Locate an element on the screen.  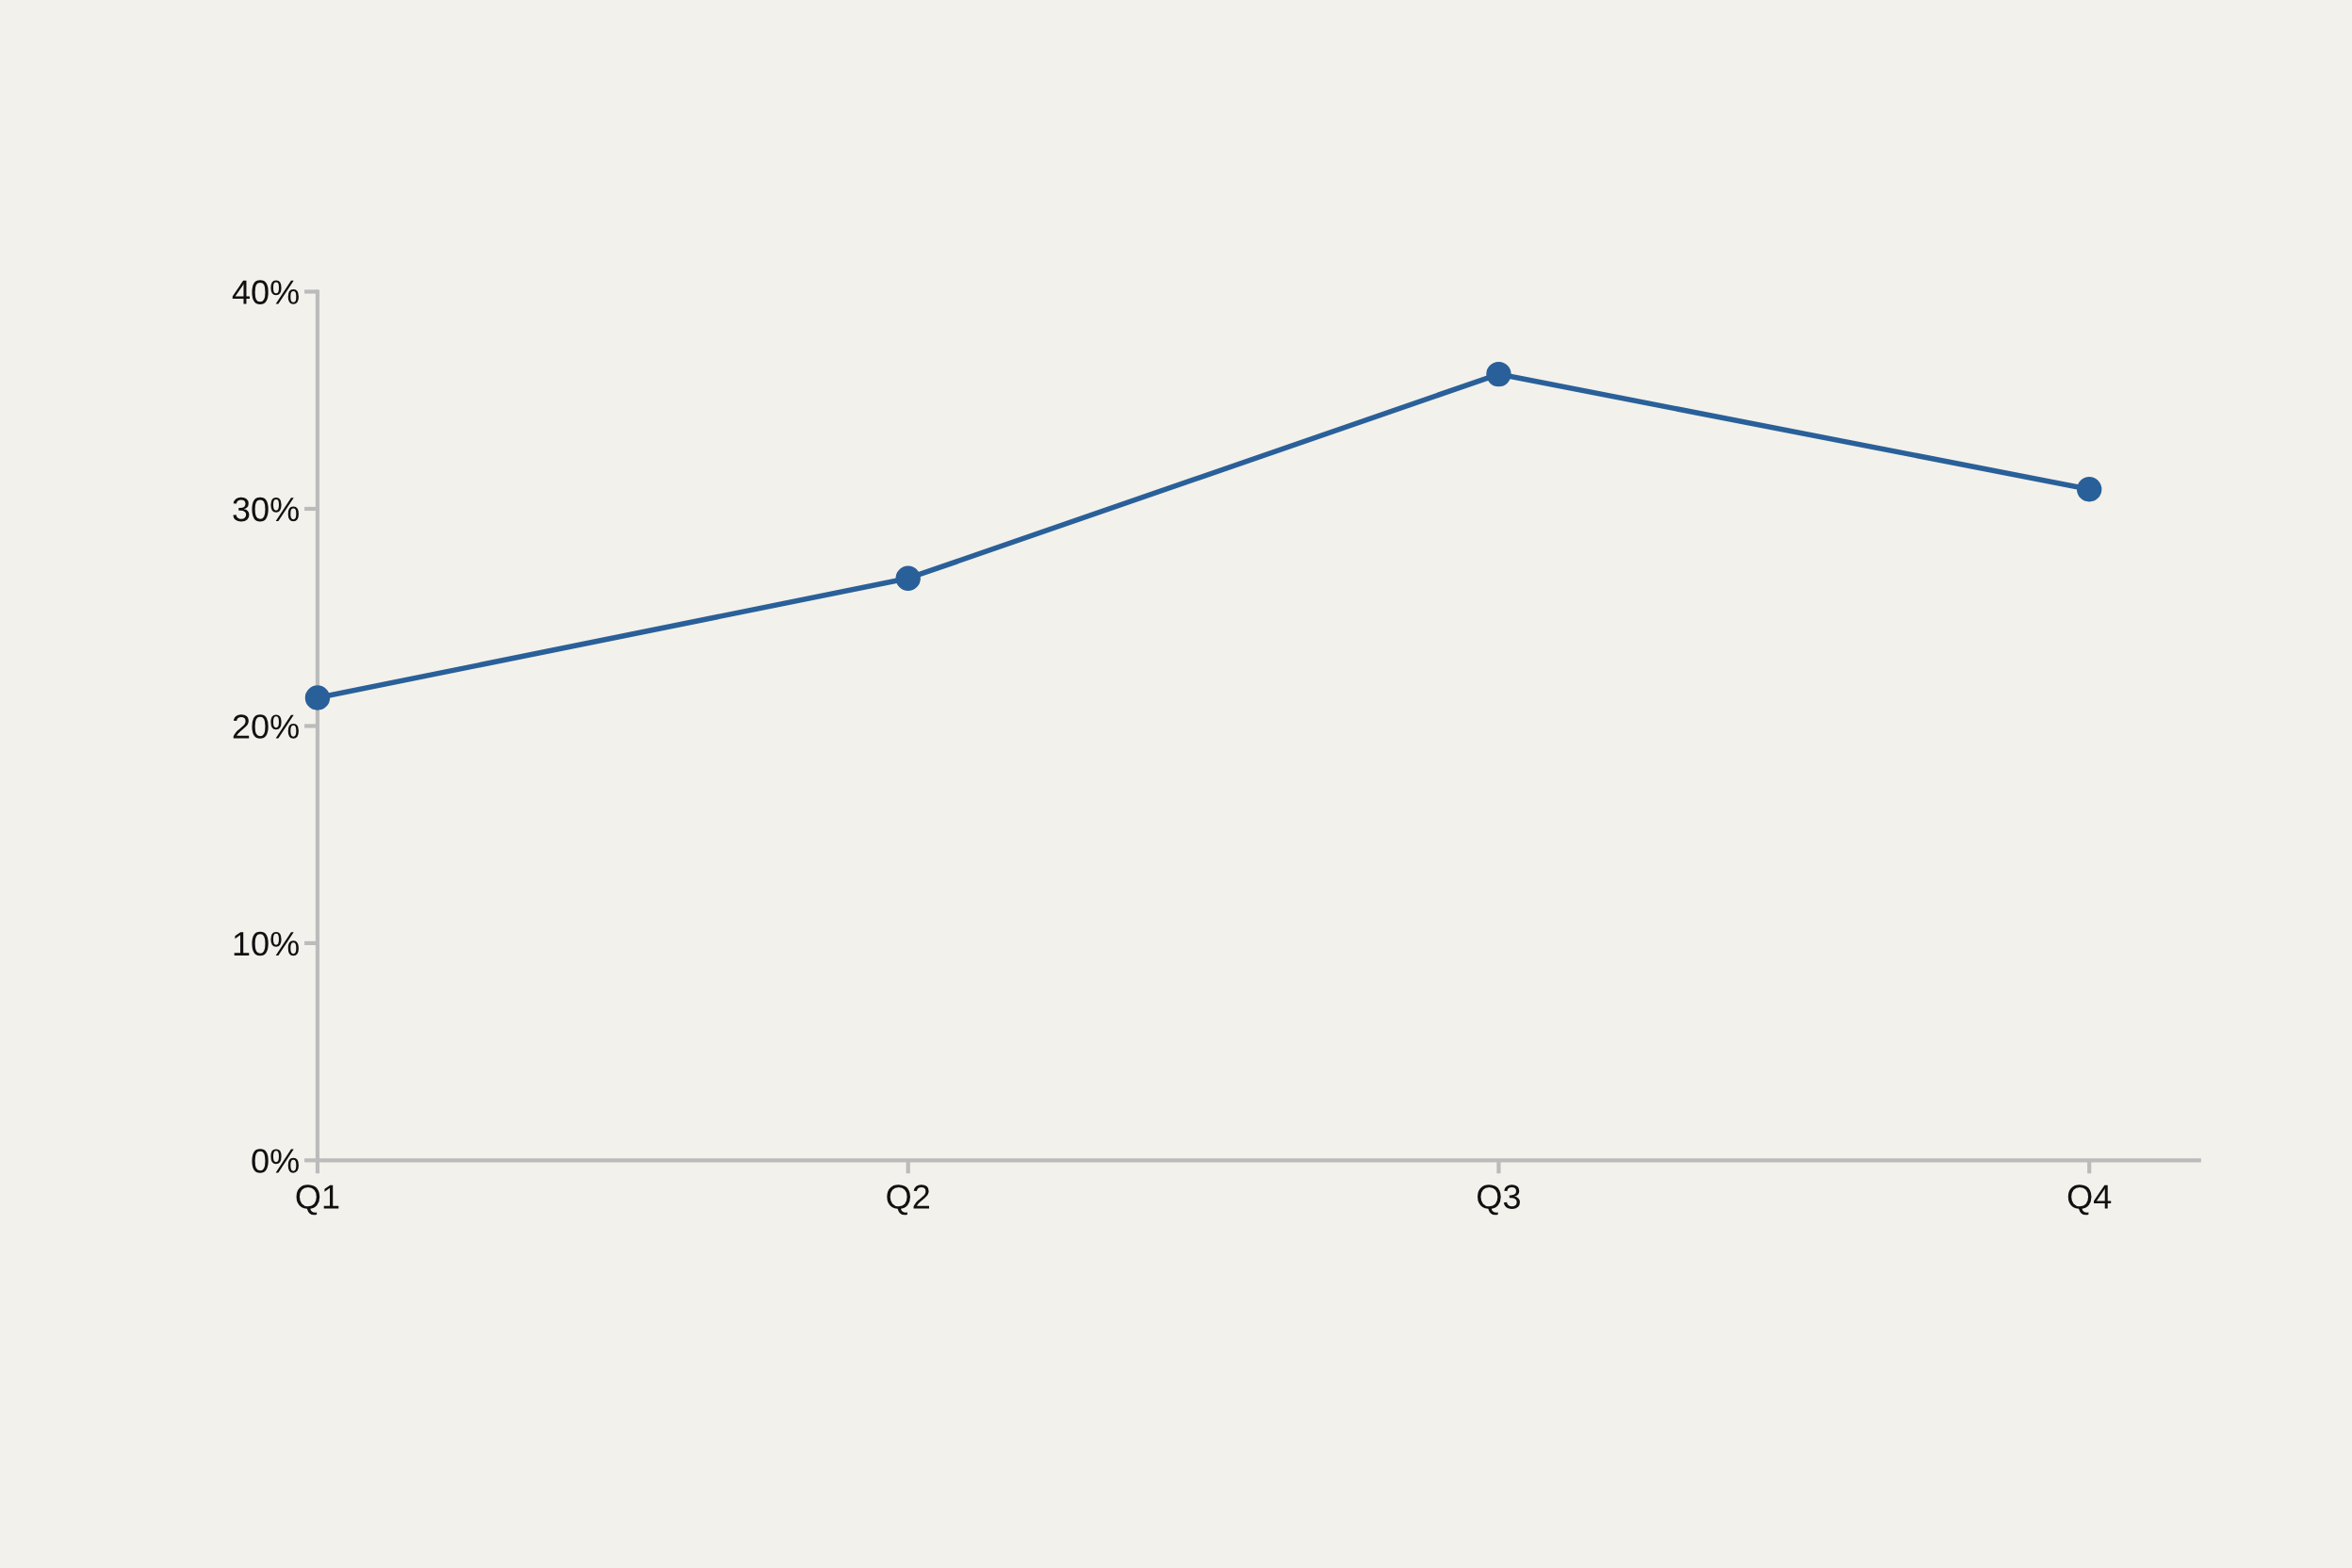
y-tick-label: 20% is located at coordinates (266, 726).